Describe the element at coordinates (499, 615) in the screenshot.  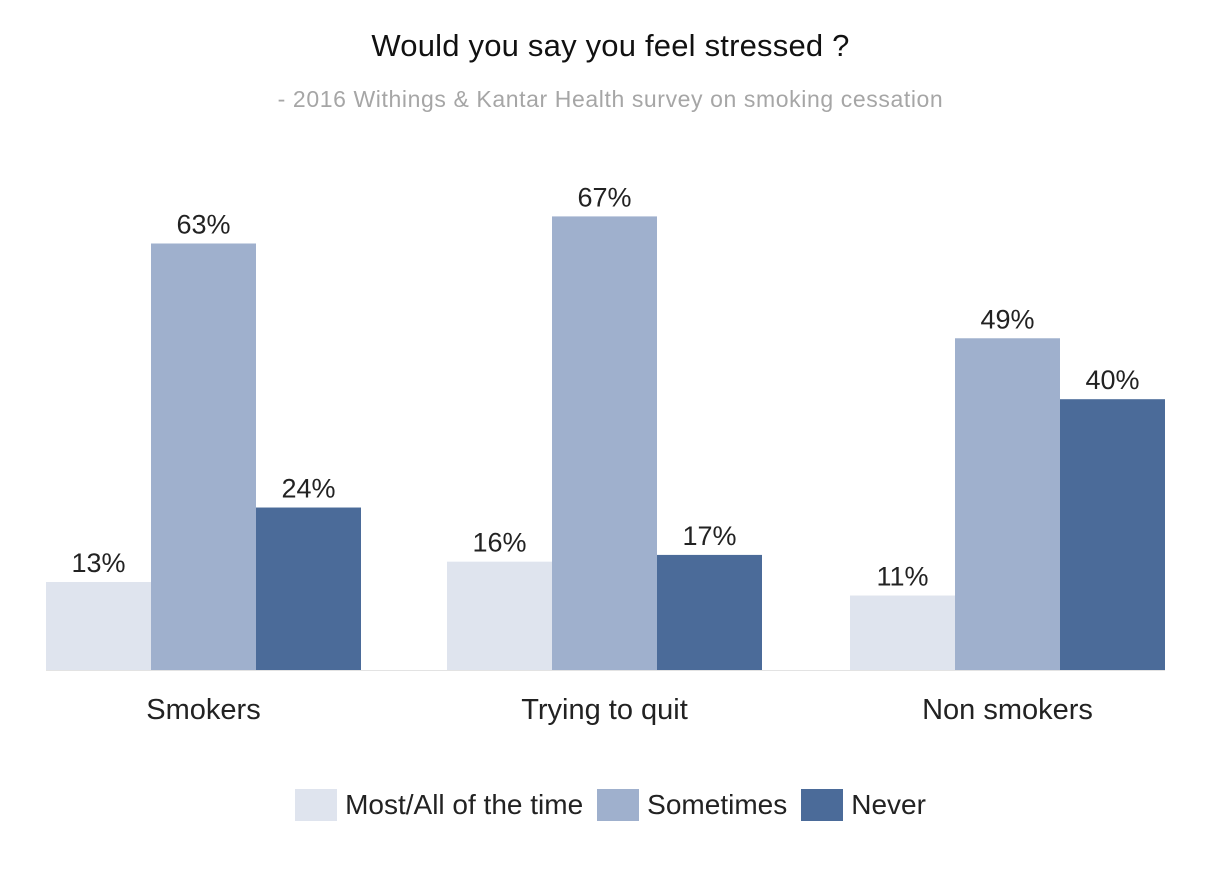
I see `bar-trying-to-quit-most-all-of-the-time` at that location.